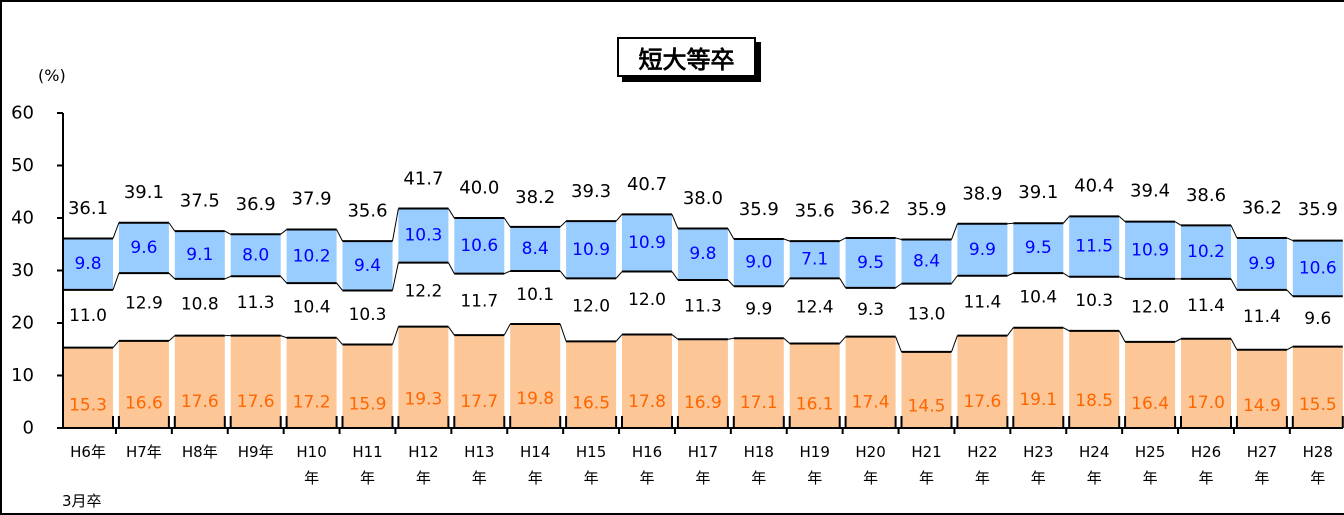 The height and width of the screenshot is (515, 1344). I want to click on data-label: 15.3, so click(88, 406).